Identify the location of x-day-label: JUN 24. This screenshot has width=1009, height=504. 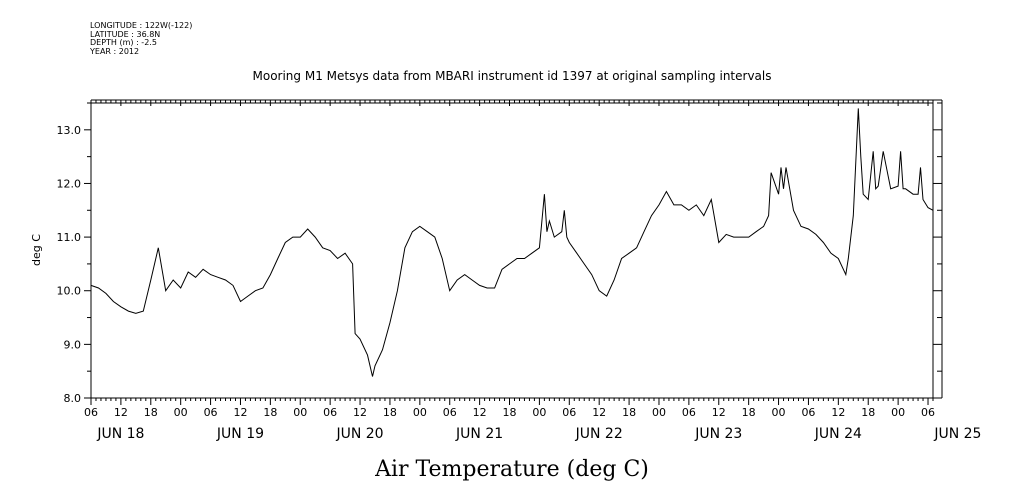
(838, 434).